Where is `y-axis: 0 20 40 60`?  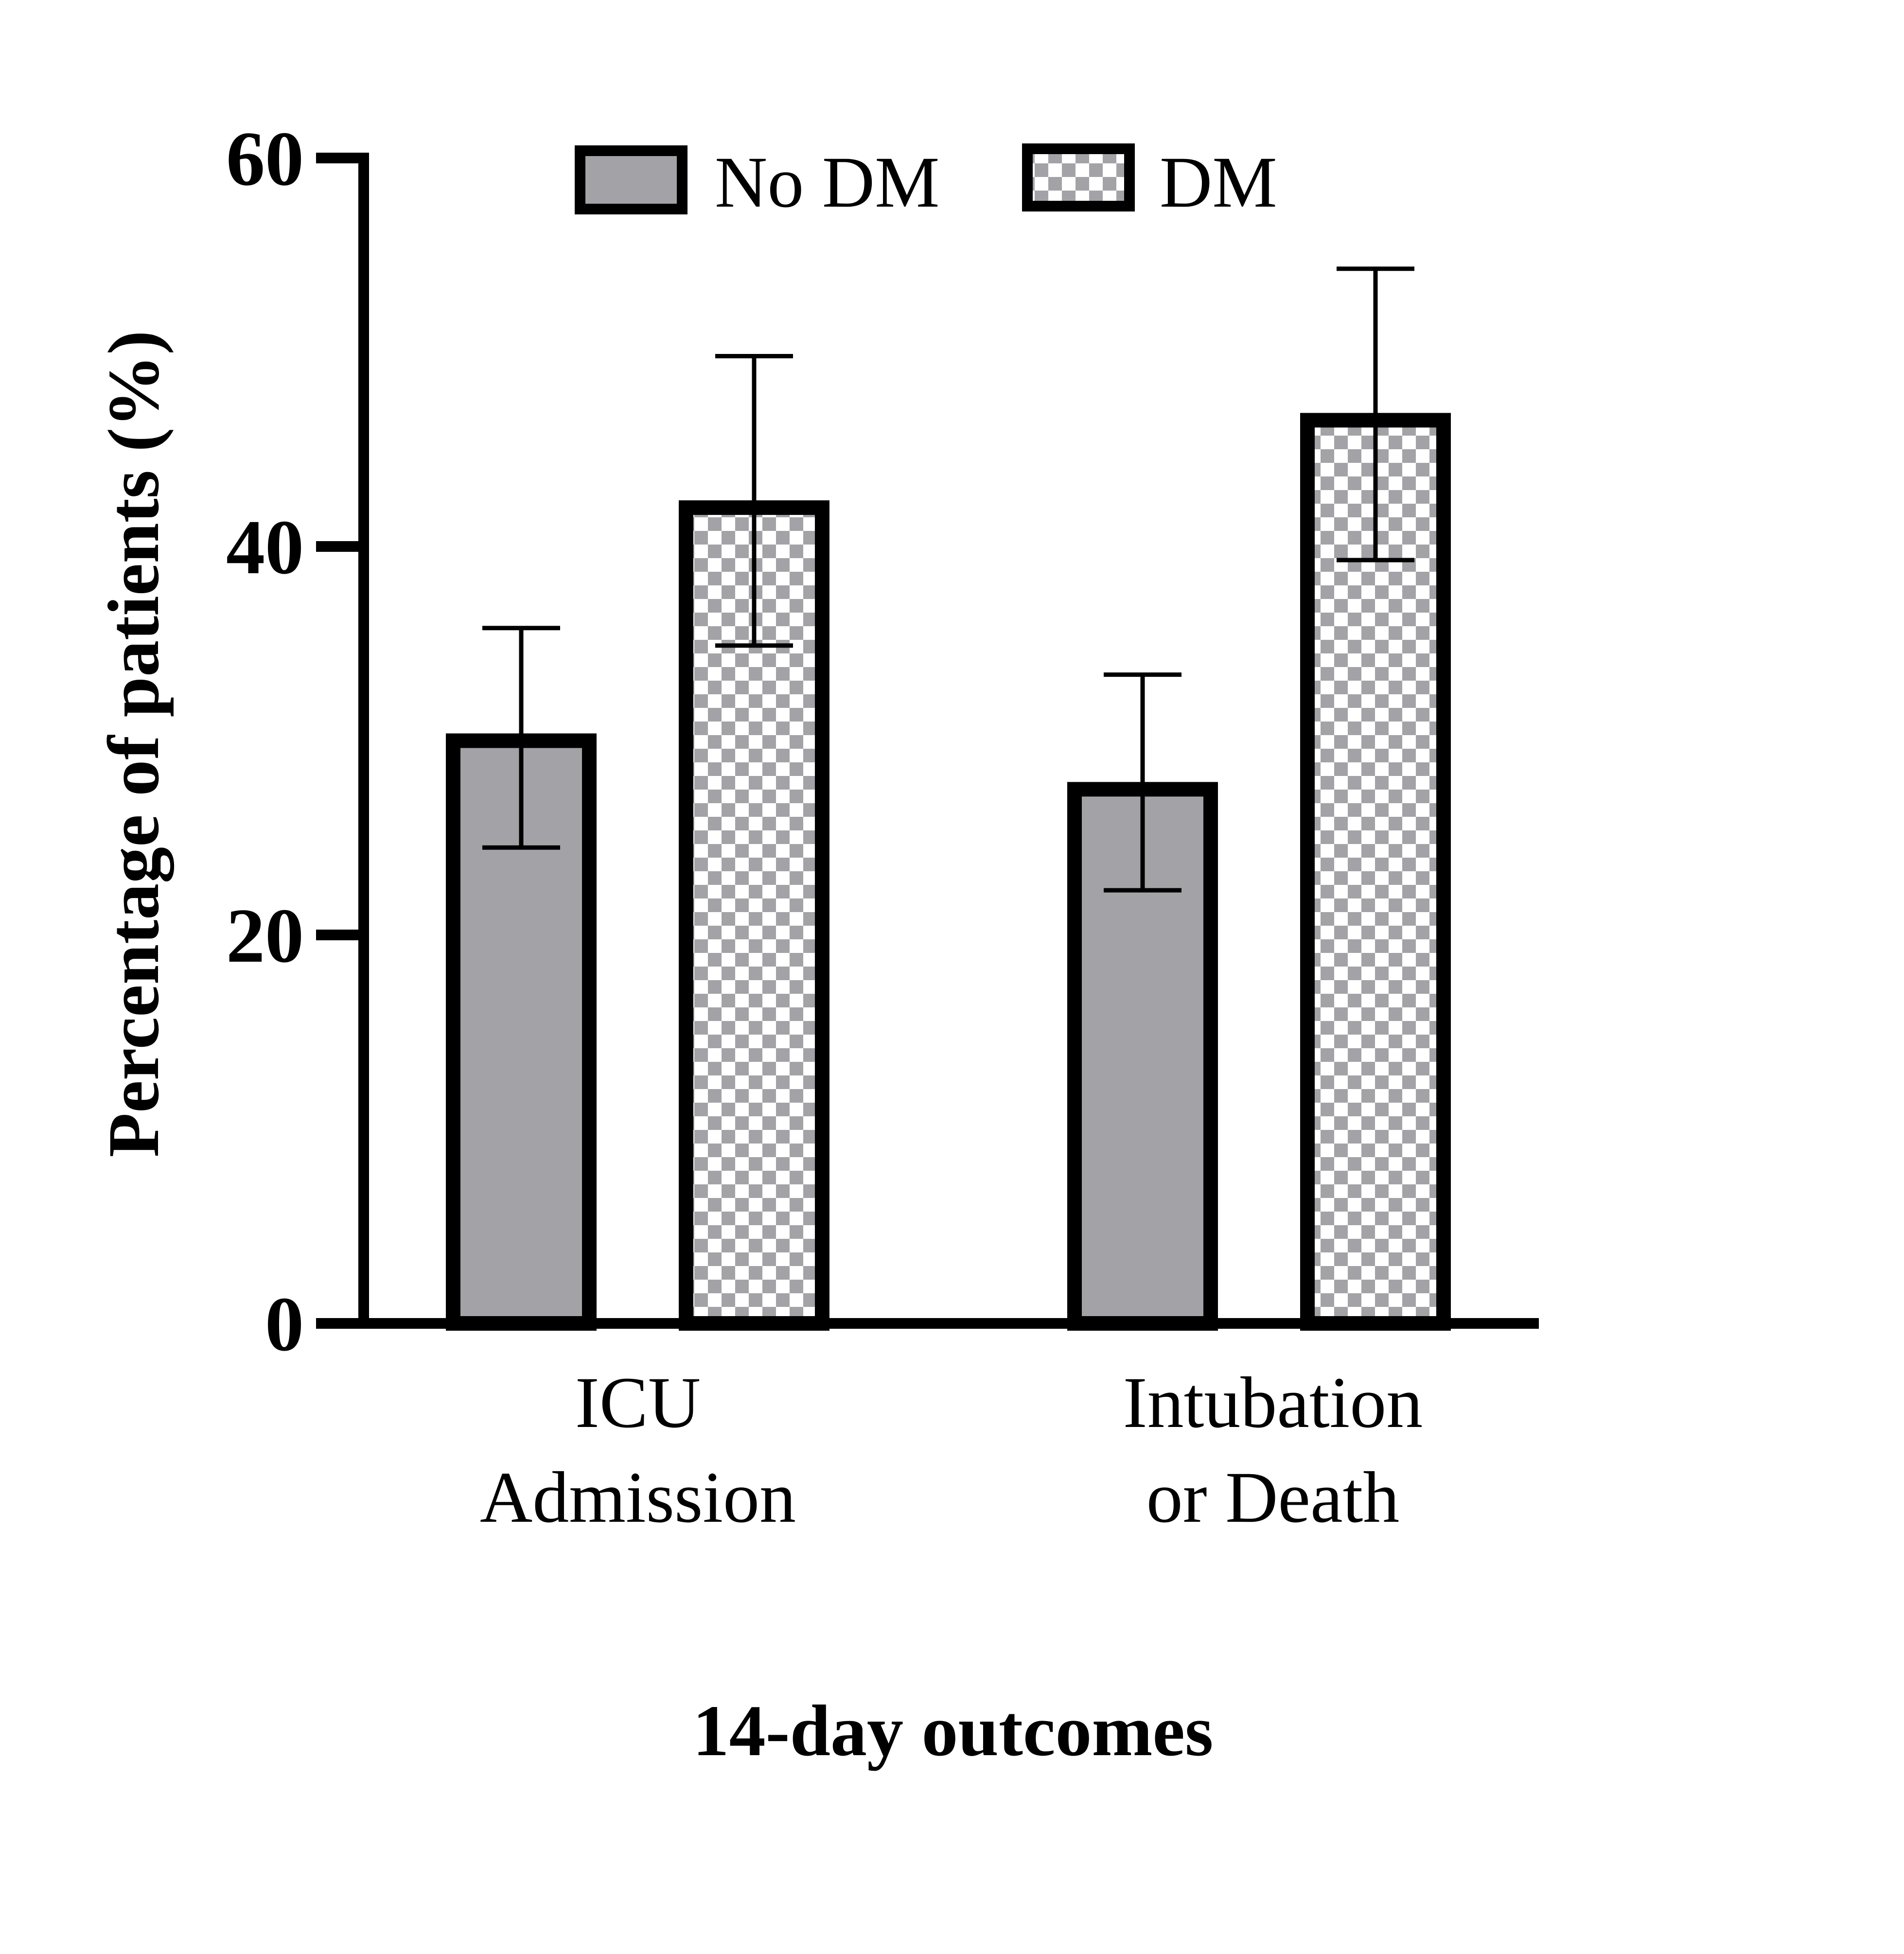
y-axis: 0 20 40 60 is located at coordinates (297, 741).